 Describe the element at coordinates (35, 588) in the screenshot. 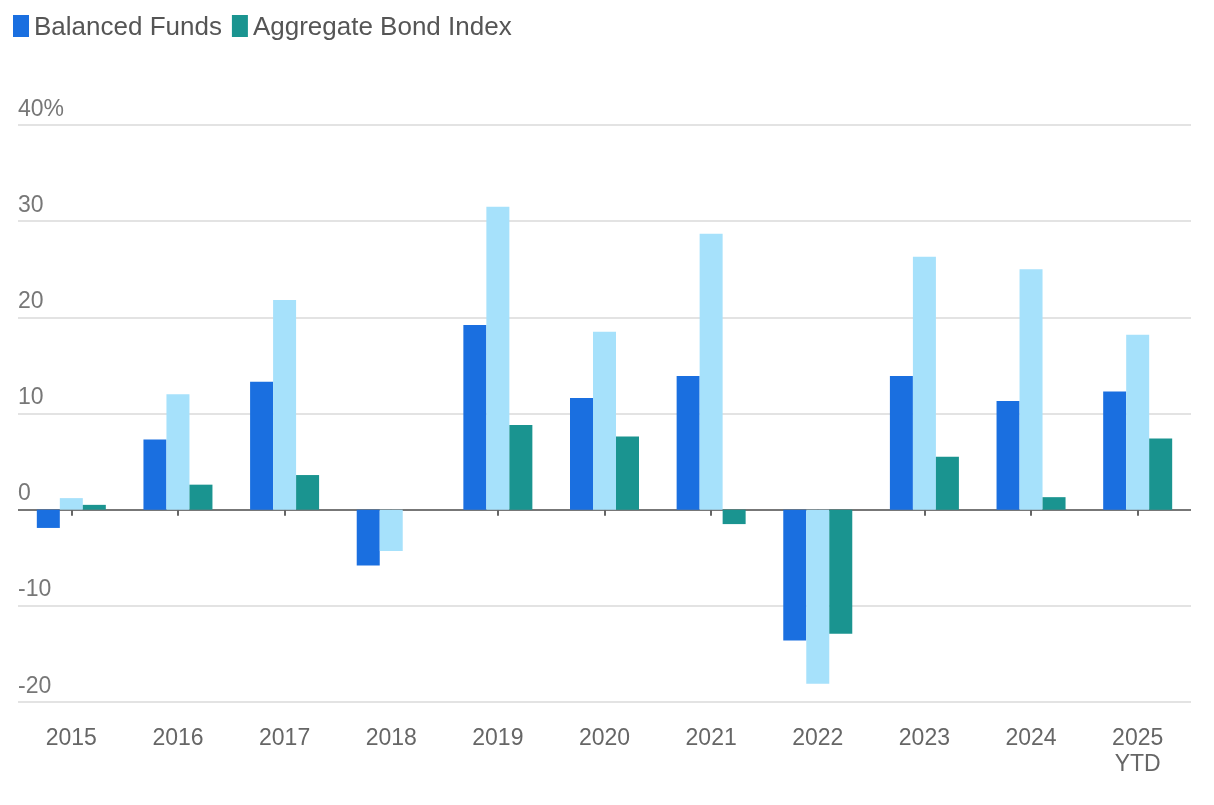

I see `y-tick-label: -10` at that location.